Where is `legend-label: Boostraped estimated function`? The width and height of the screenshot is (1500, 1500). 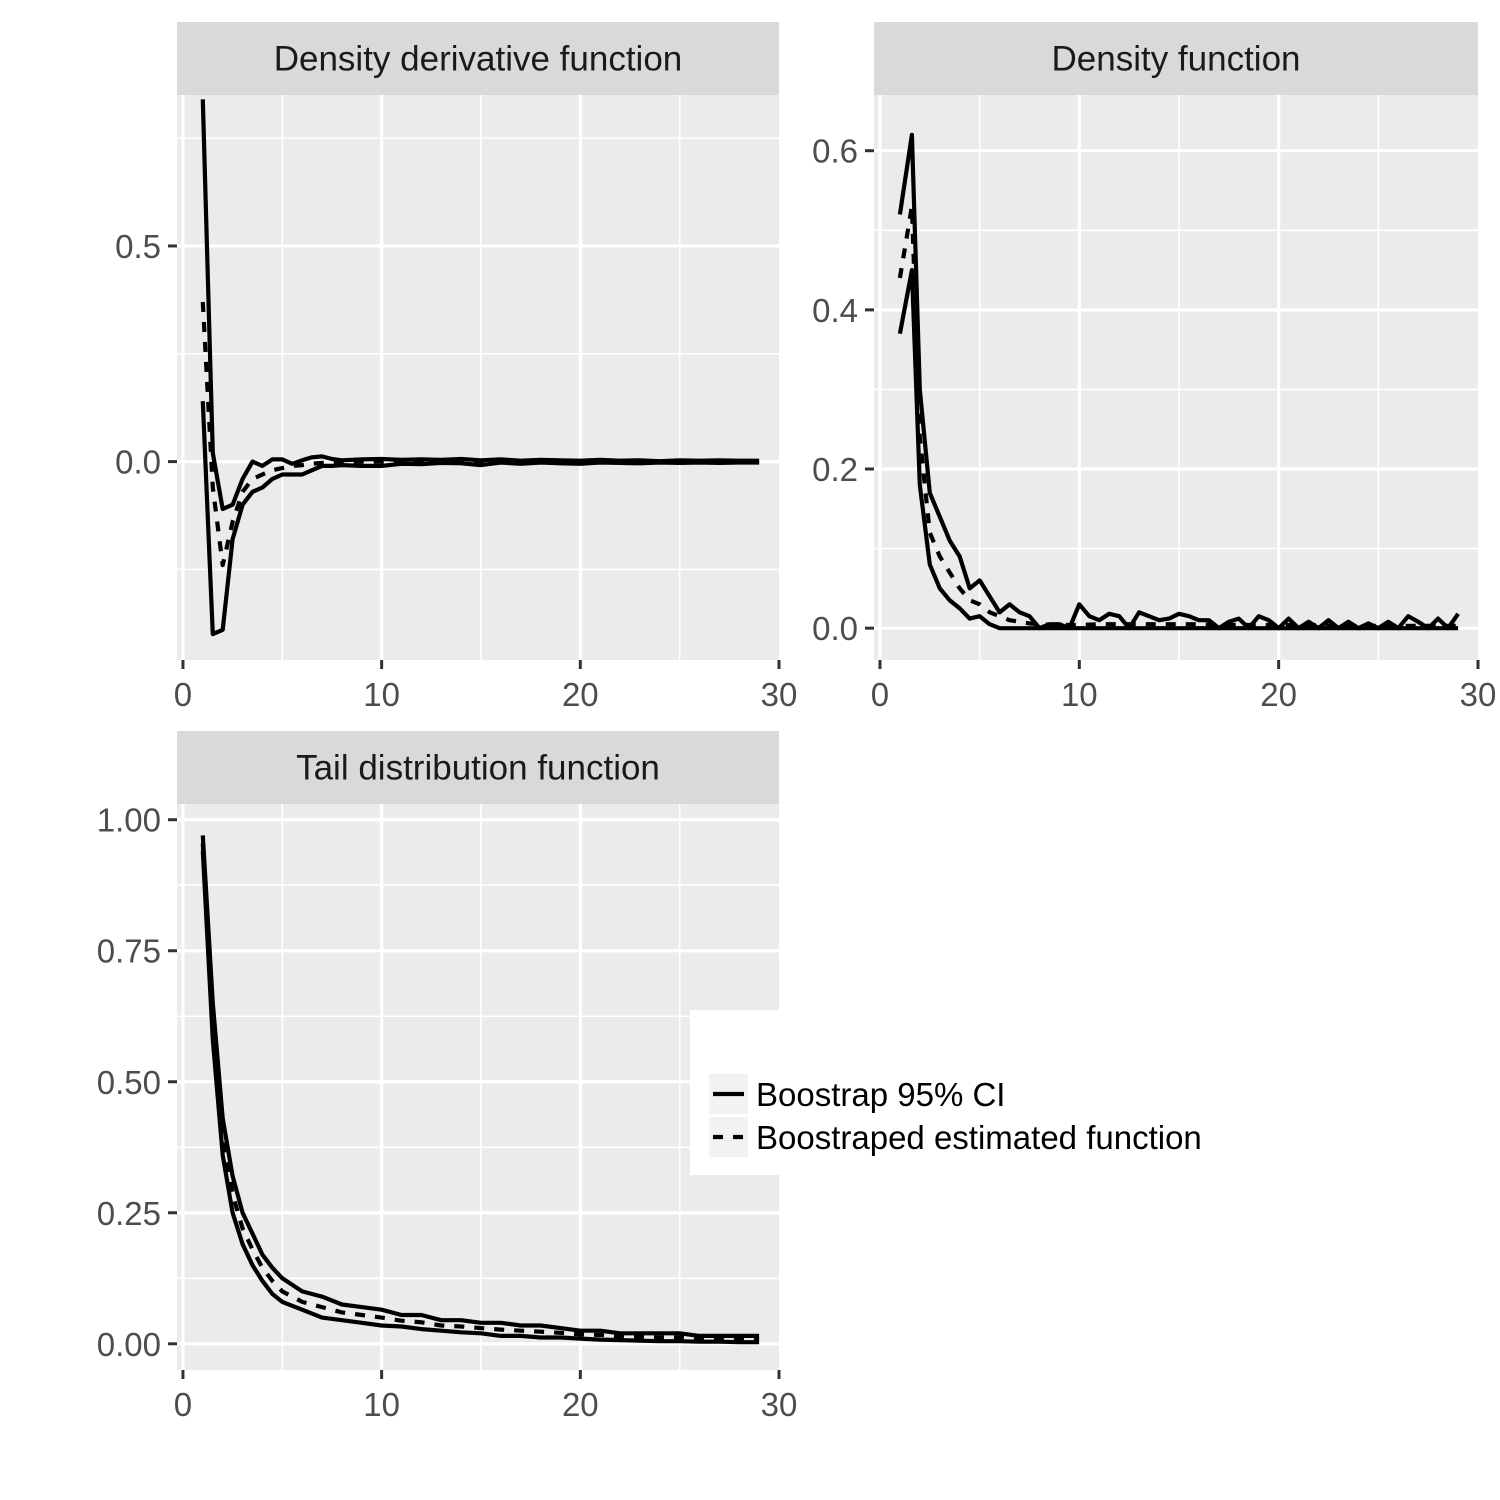 legend-label: Boostraped estimated function is located at coordinates (979, 1137).